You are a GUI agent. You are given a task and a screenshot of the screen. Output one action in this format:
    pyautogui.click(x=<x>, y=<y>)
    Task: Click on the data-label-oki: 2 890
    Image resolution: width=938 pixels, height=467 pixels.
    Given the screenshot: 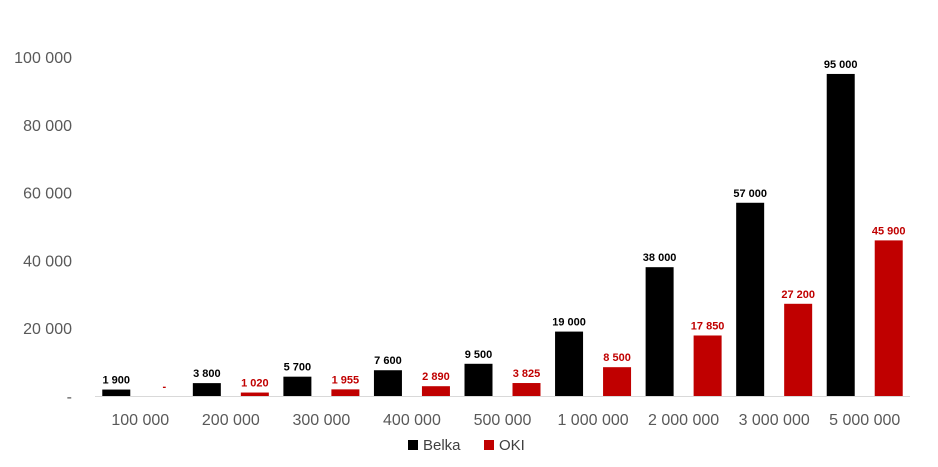 What is the action you would take?
    pyautogui.click(x=436, y=377)
    